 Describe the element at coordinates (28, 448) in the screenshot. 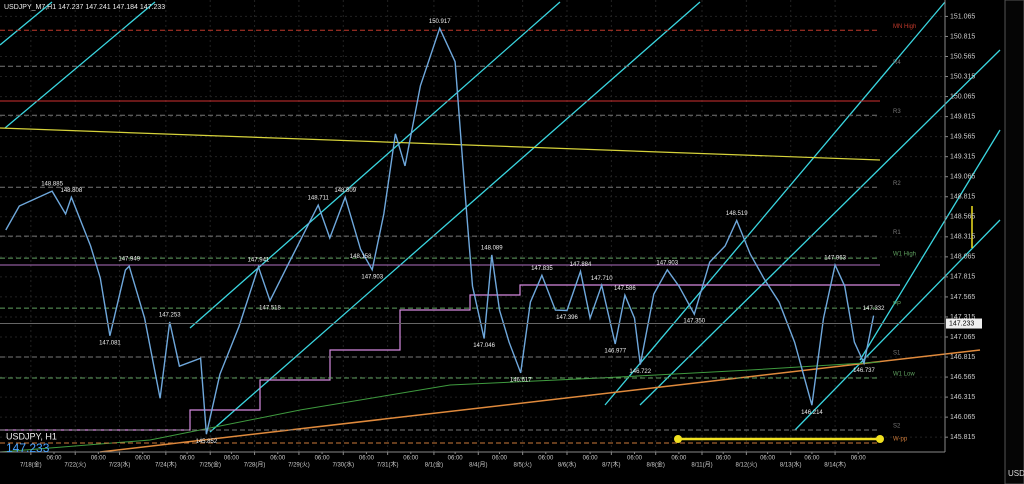

I see `current-price-big: 147.233` at that location.